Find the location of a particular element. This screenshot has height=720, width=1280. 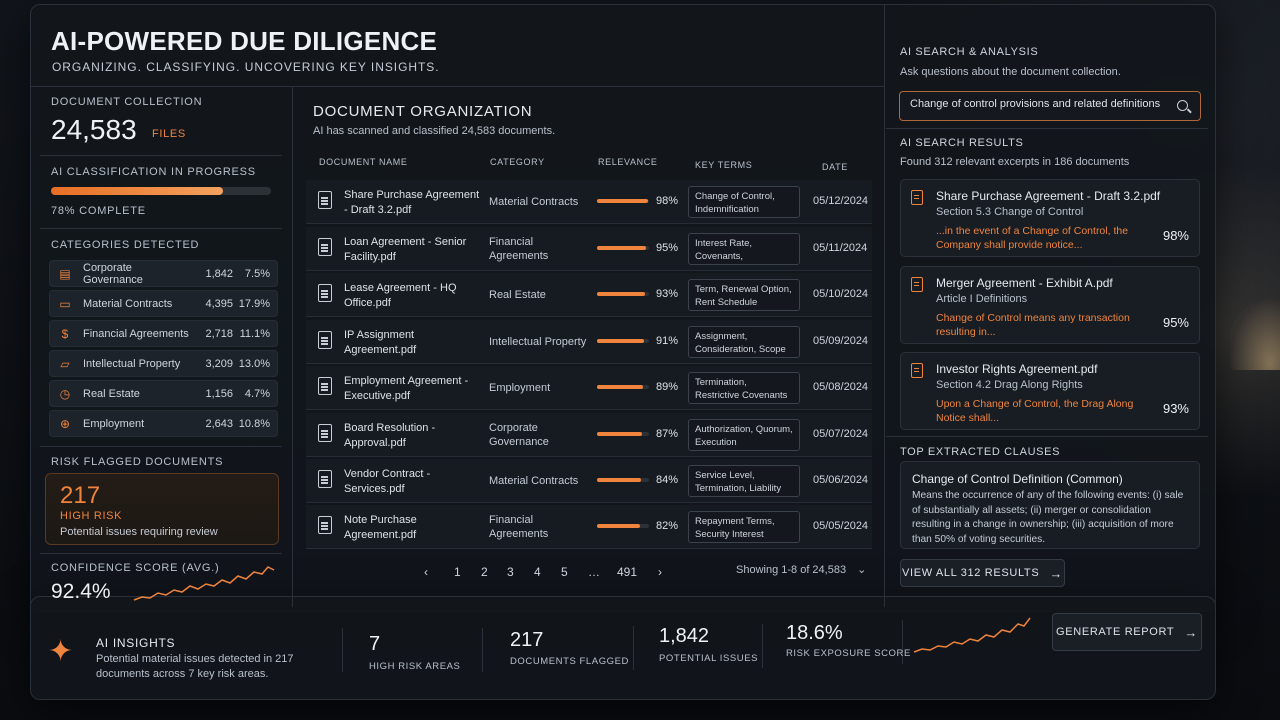

pager-page-2: 2 is located at coordinates (484, 572).